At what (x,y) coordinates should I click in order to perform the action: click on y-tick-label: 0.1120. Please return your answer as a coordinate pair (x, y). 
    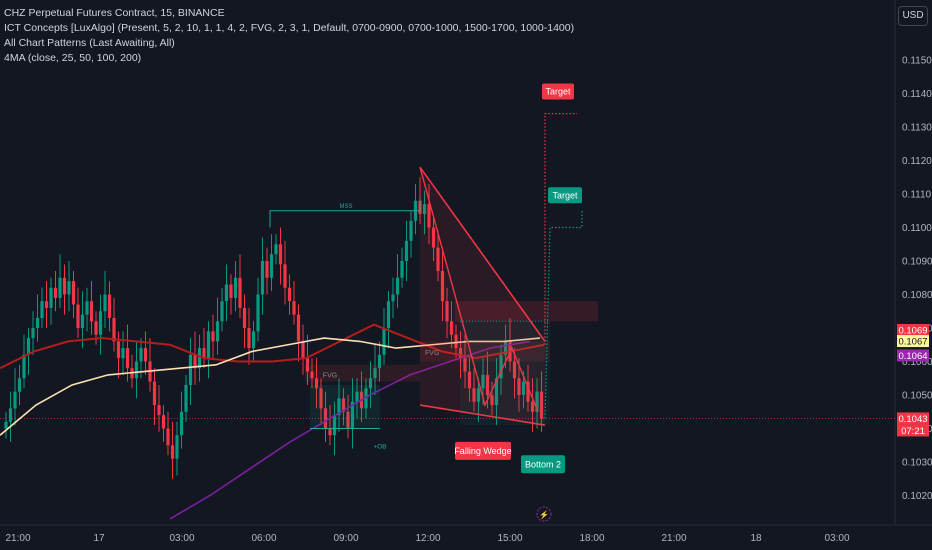
    Looking at the image, I should click on (917, 161).